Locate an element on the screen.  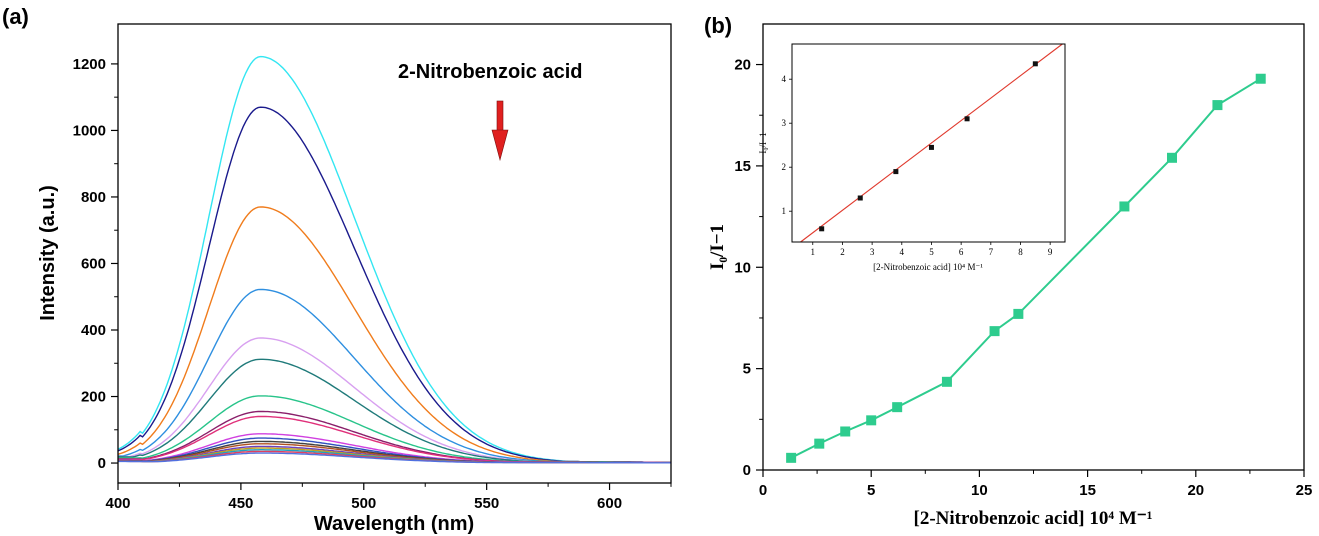
panel-a-x-ticks: 400 450 500 550 600 is located at coordinates (388, 497).